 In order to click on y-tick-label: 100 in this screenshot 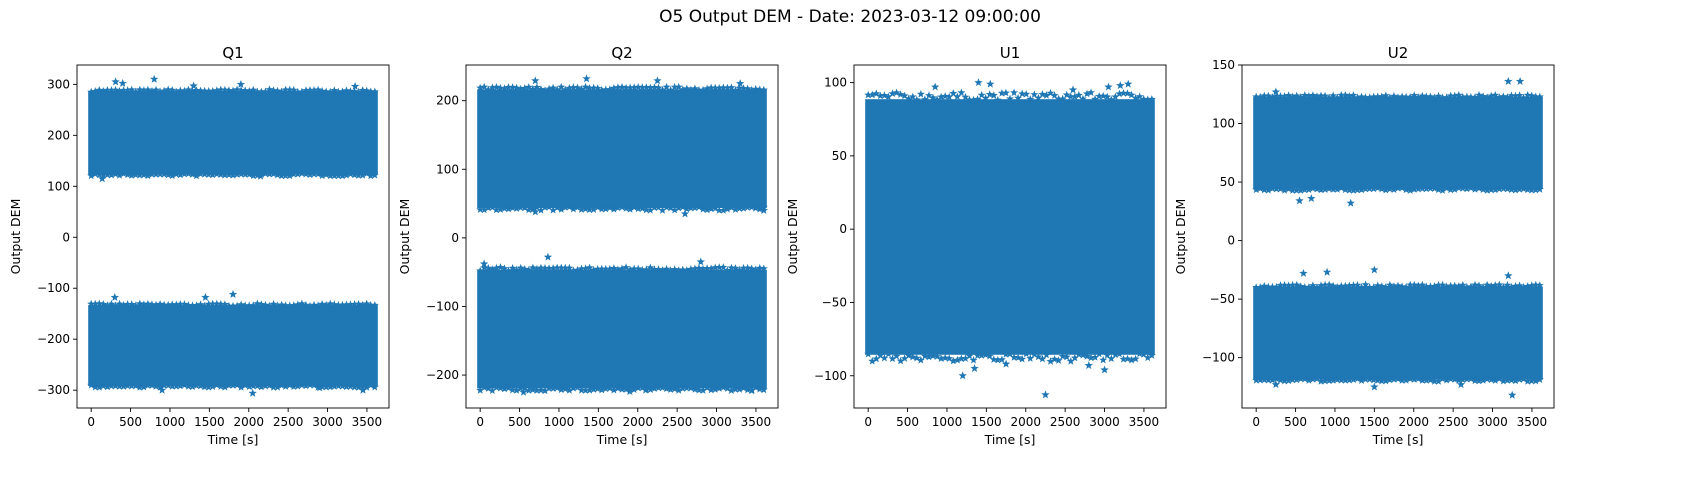, I will do `click(447, 169)`.